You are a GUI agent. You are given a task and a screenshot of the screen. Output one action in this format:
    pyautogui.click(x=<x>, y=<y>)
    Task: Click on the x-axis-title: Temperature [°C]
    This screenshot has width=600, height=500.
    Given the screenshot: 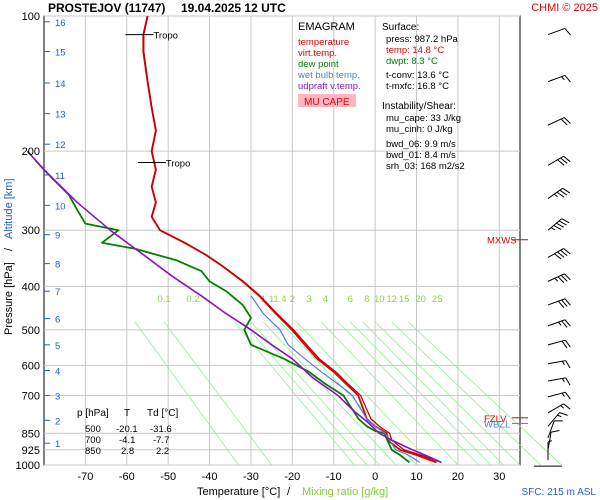 What is the action you would take?
    pyautogui.click(x=238, y=492)
    